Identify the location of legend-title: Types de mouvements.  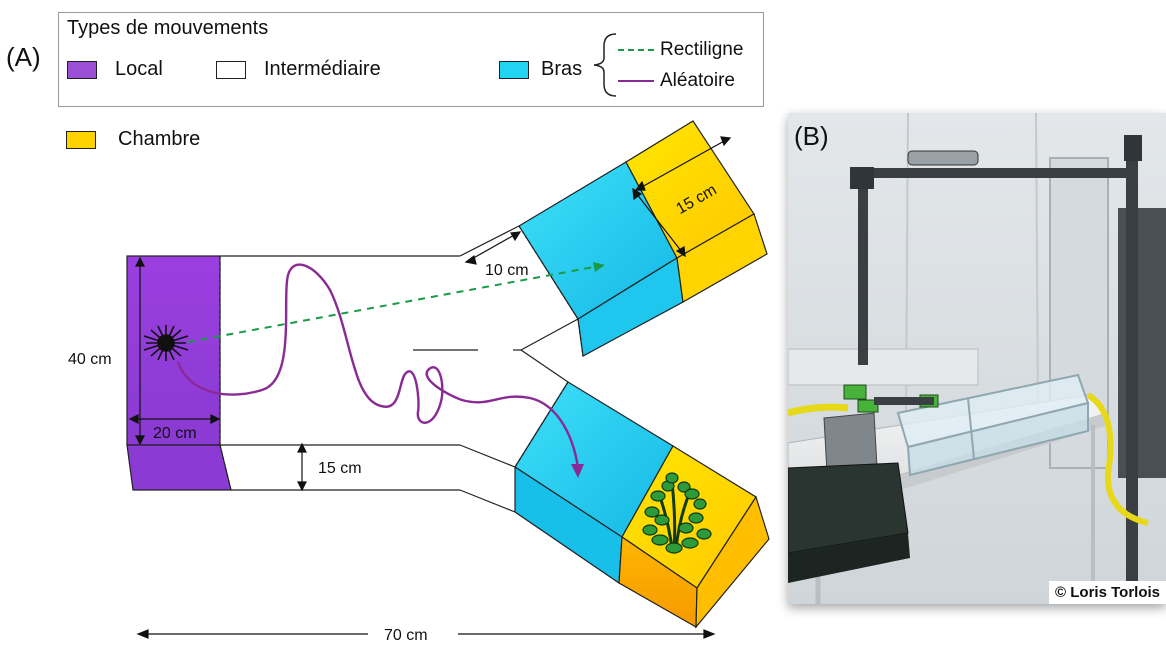
(168, 28).